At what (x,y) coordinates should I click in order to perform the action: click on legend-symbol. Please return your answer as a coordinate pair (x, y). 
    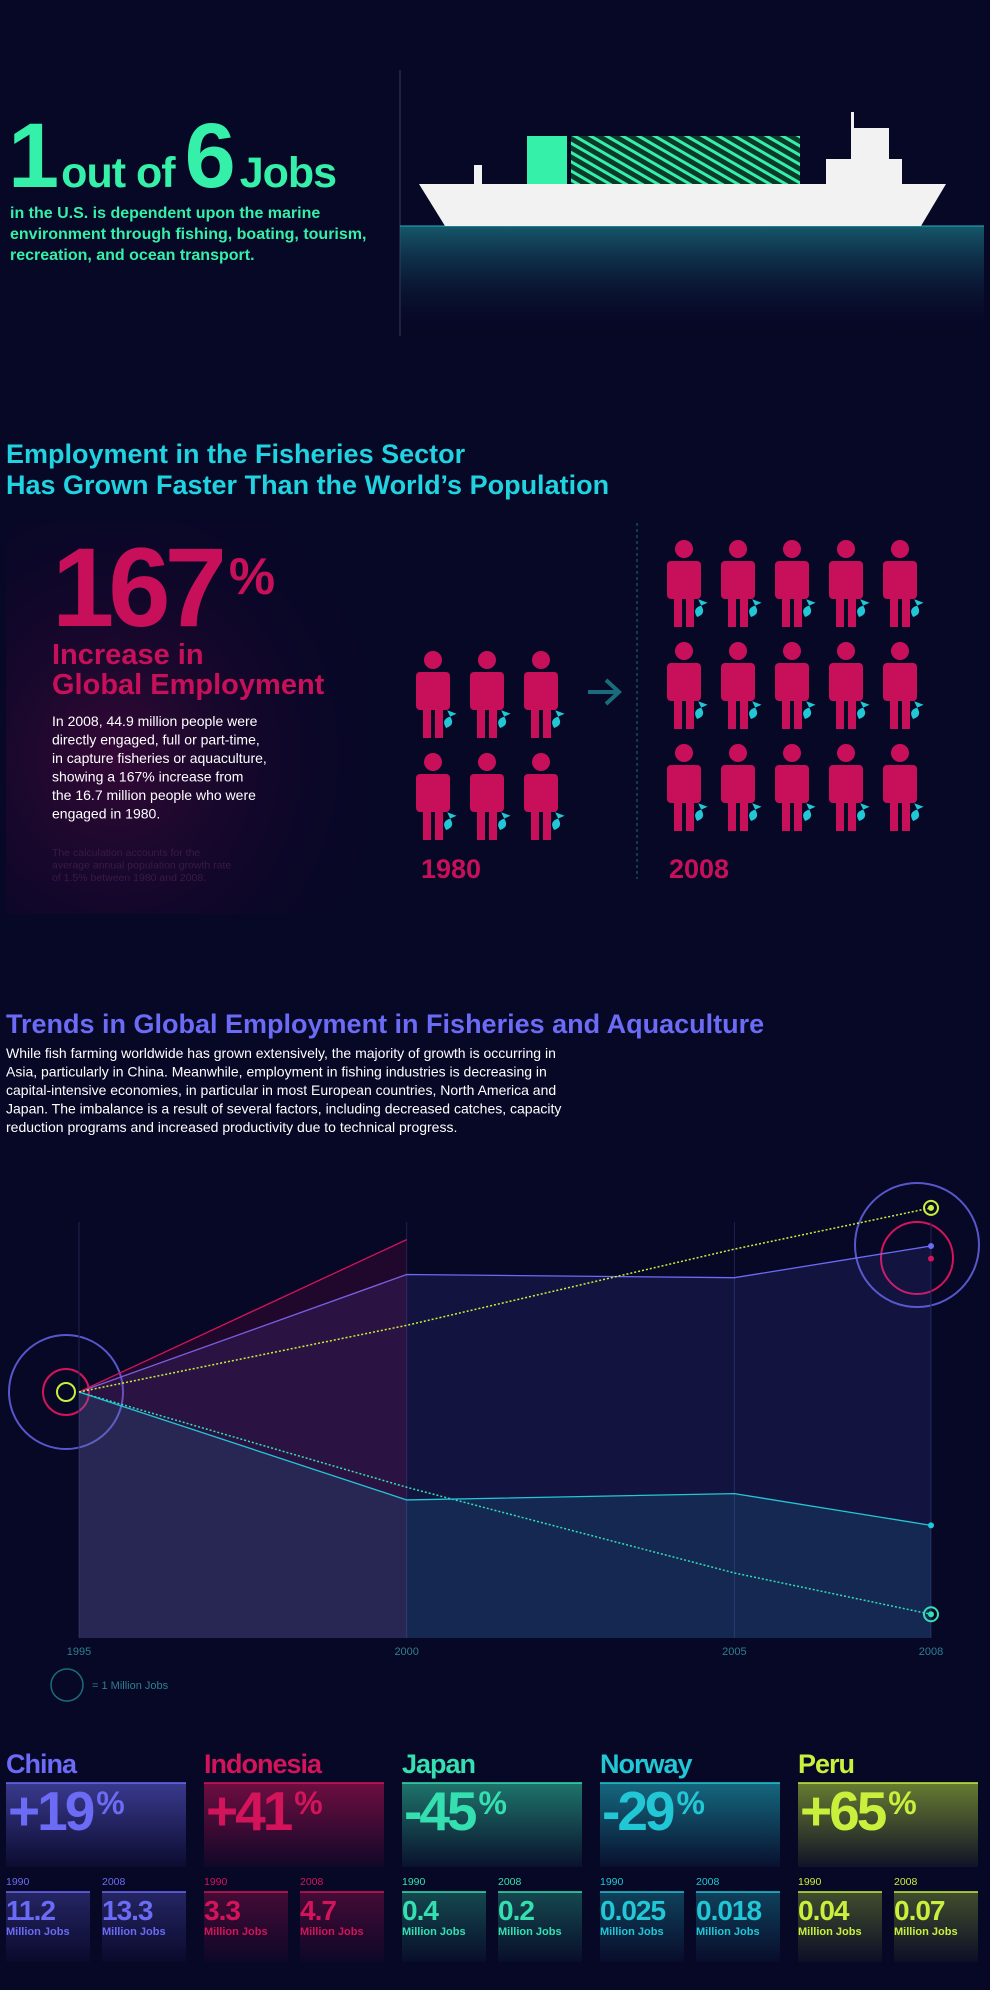
    Looking at the image, I should click on (67, 1685).